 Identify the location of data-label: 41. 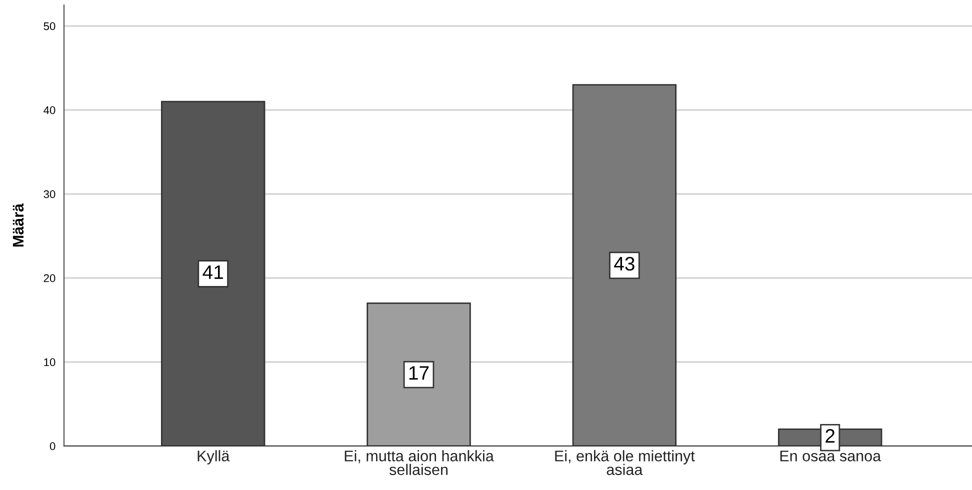
(212, 272).